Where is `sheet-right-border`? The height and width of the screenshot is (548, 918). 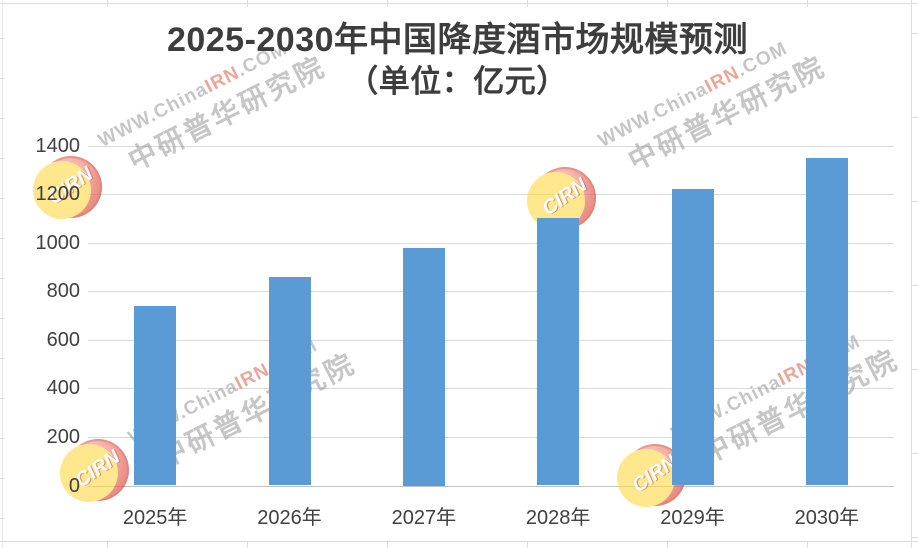
sheet-right-border is located at coordinates (911, 274).